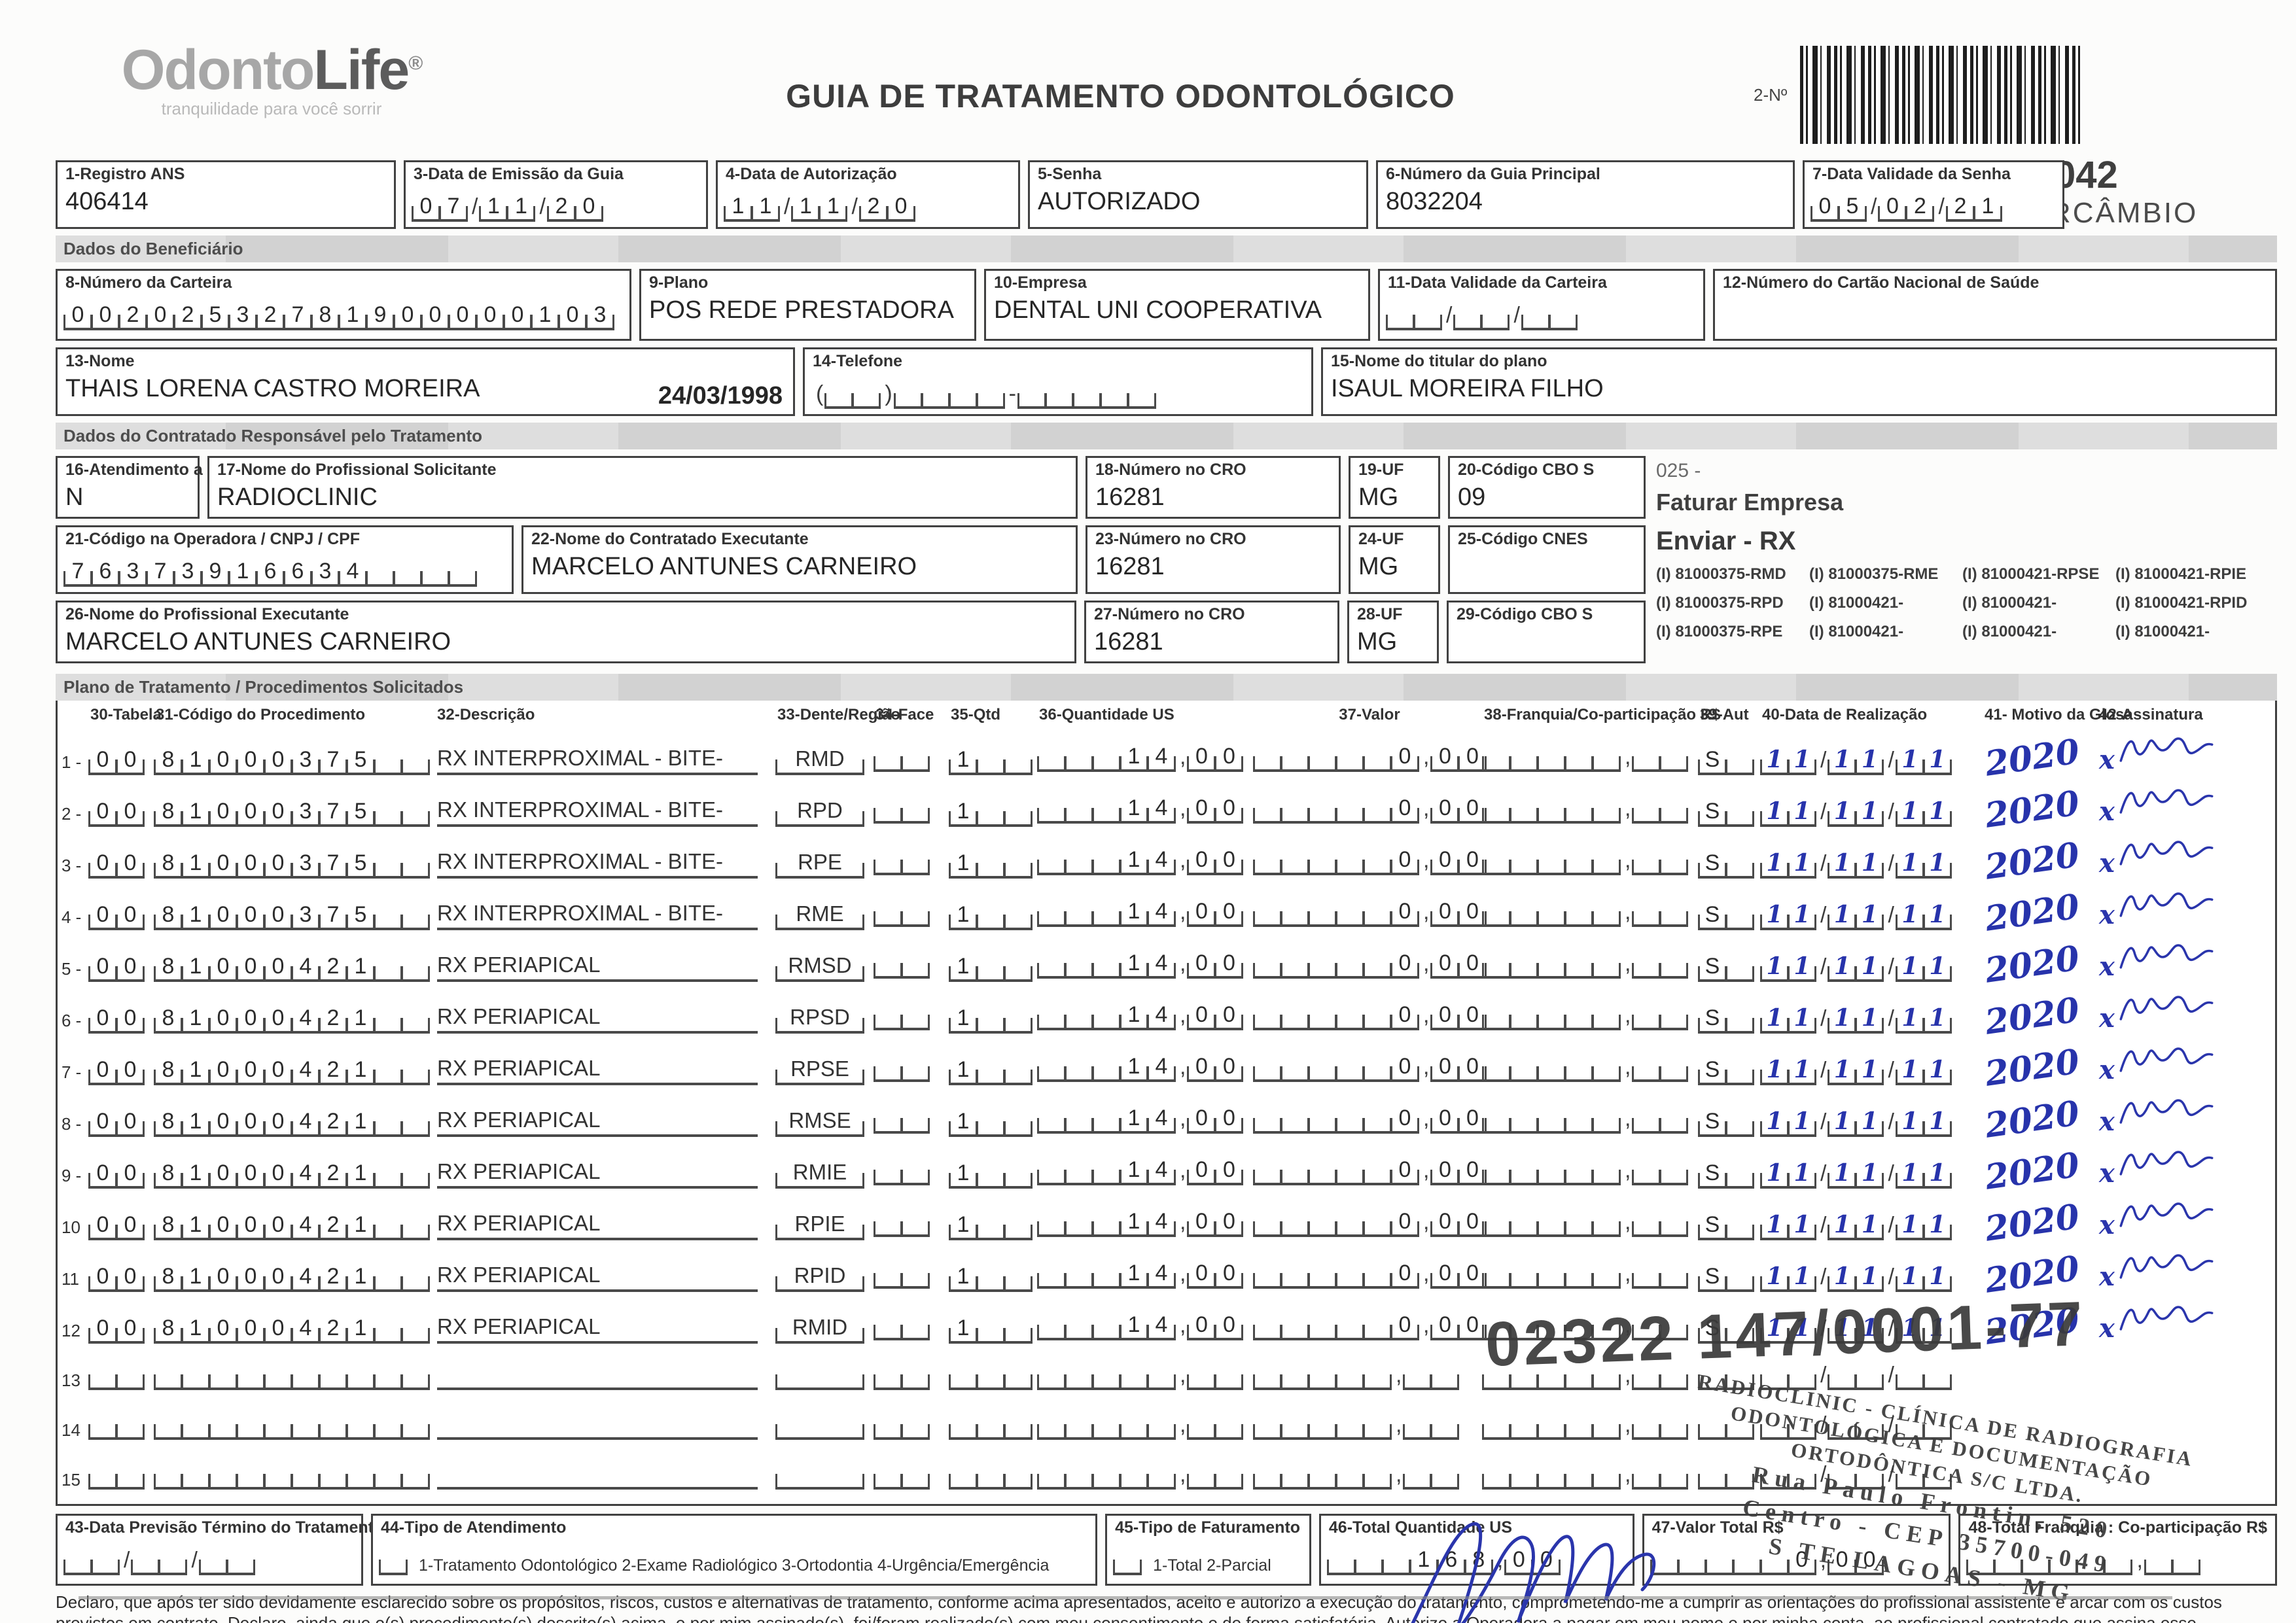  Describe the element at coordinates (148, 282) in the screenshot. I see `field-label: 8-Número da Carteira` at that location.